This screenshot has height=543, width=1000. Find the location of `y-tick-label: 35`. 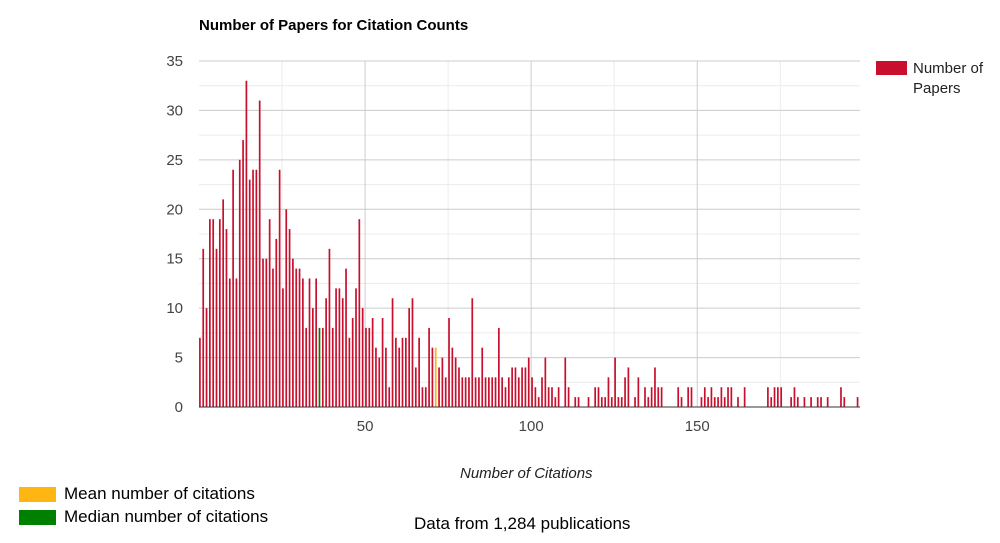

y-tick-label: 35 is located at coordinates (174, 61).